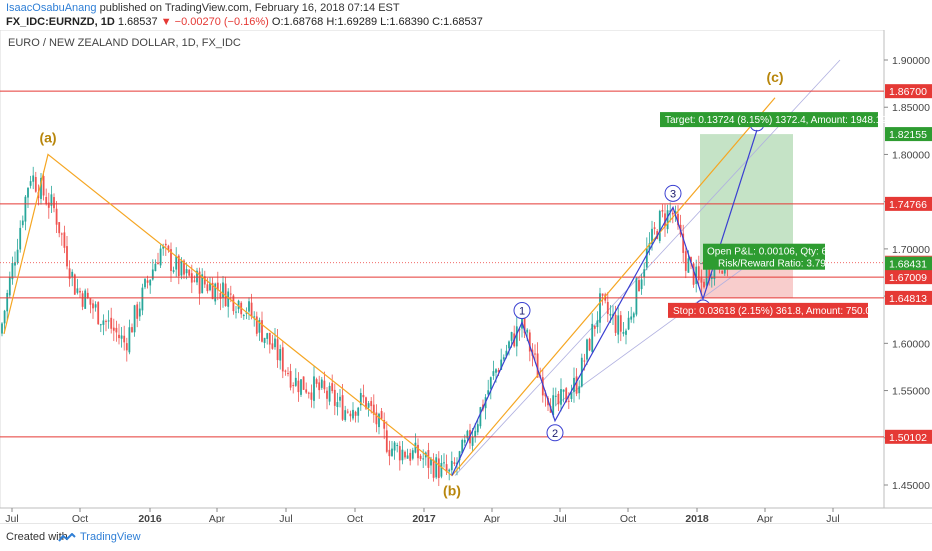 The width and height of the screenshot is (932, 551). What do you see at coordinates (768, 310) in the screenshot?
I see `stop-label-box` at bounding box center [768, 310].